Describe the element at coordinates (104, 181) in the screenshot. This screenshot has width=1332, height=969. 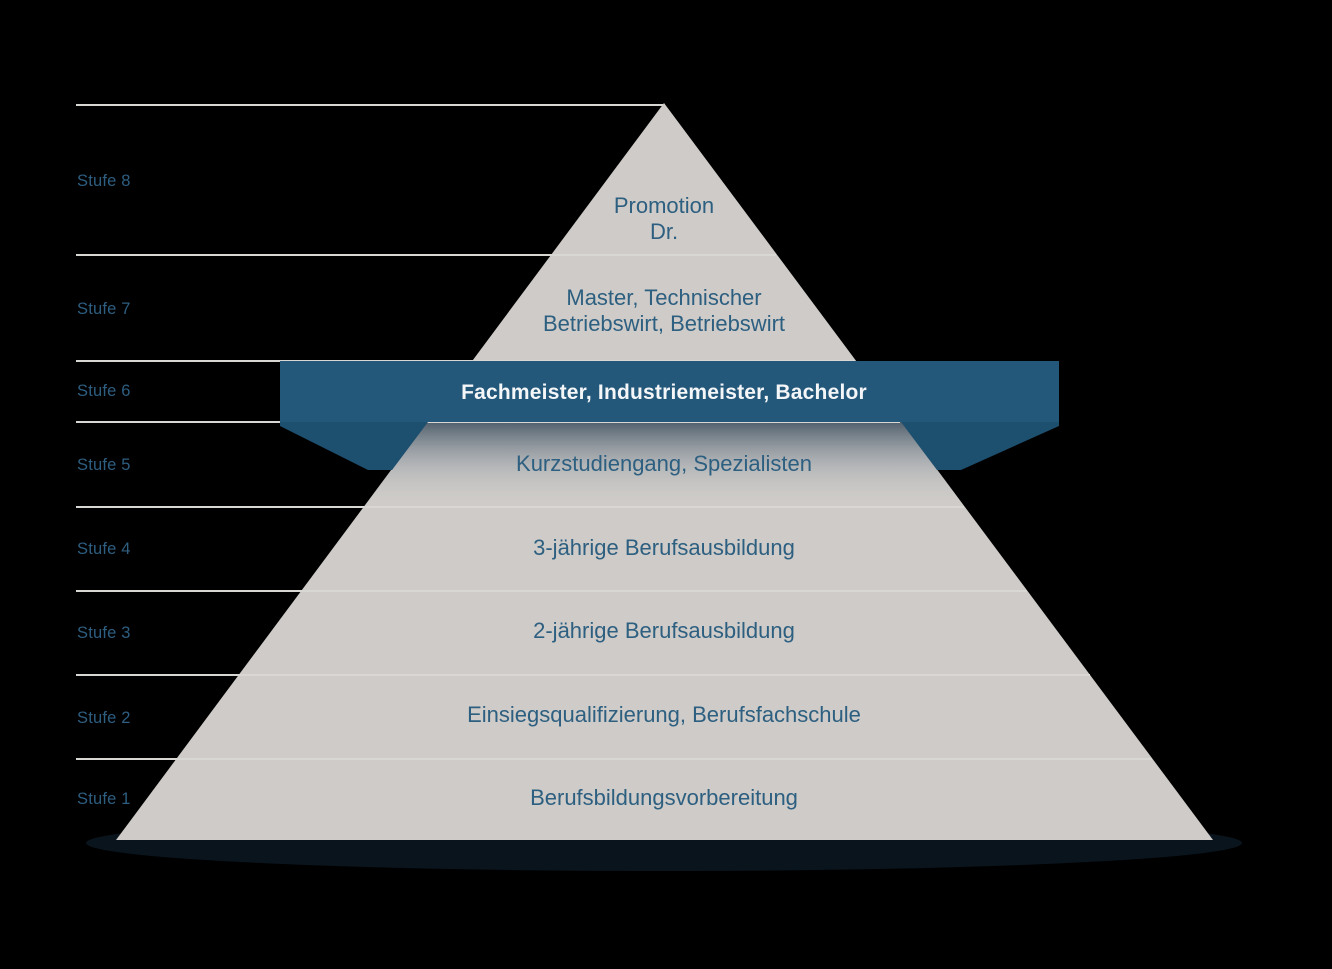
I see `stufe-label-8: Stufe 8` at that location.